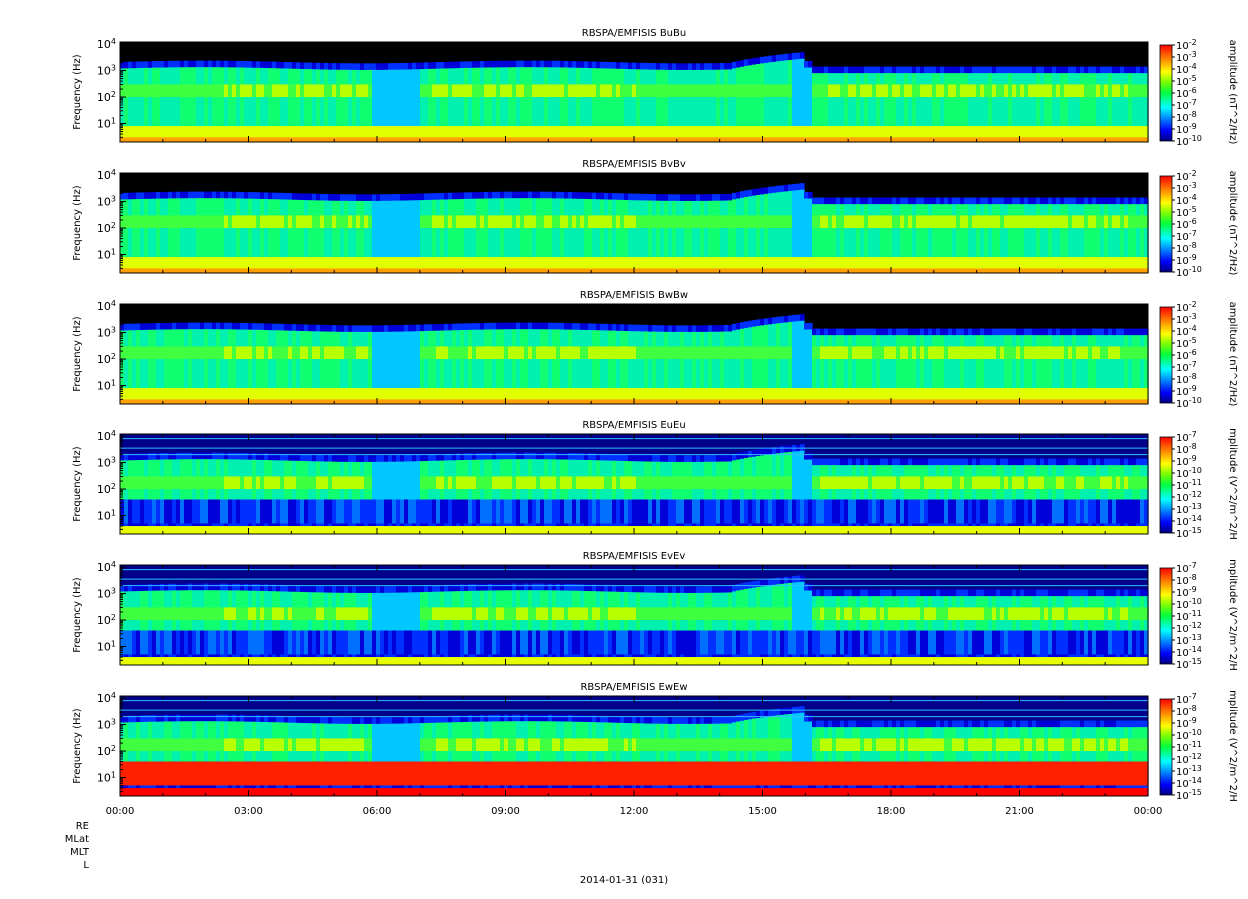 This screenshot has height=899, width=1248. What do you see at coordinates (1189, 403) in the screenshot?
I see `colorbar-tick-label: 10-10` at bounding box center [1189, 403].